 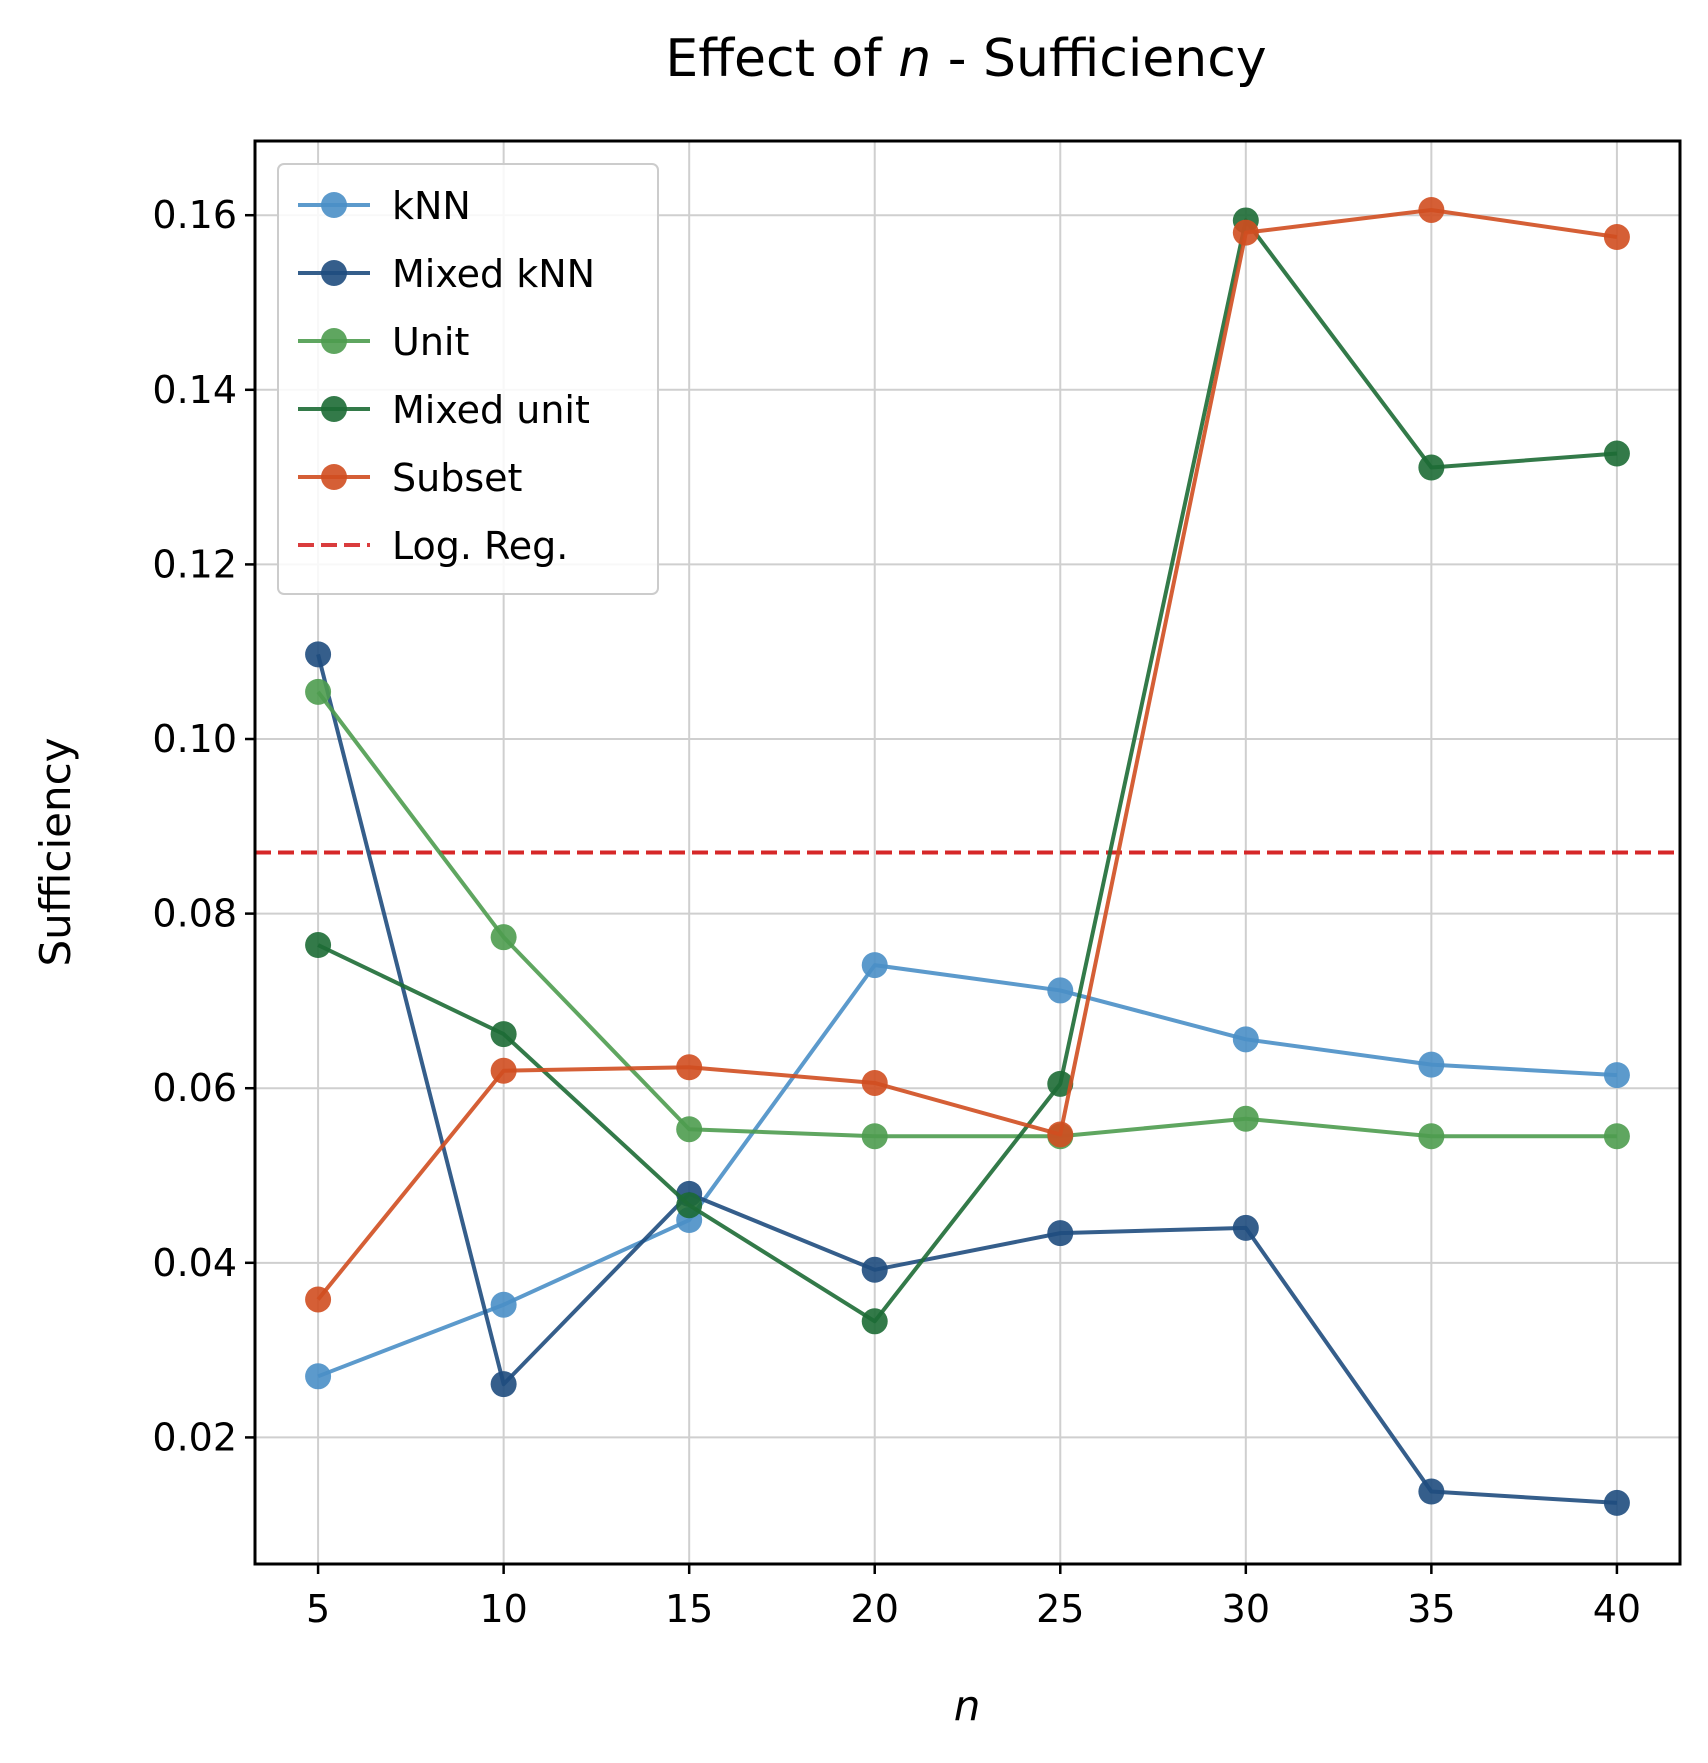 What do you see at coordinates (194, 215) in the screenshot?
I see `y-tick-label: 0.16` at bounding box center [194, 215].